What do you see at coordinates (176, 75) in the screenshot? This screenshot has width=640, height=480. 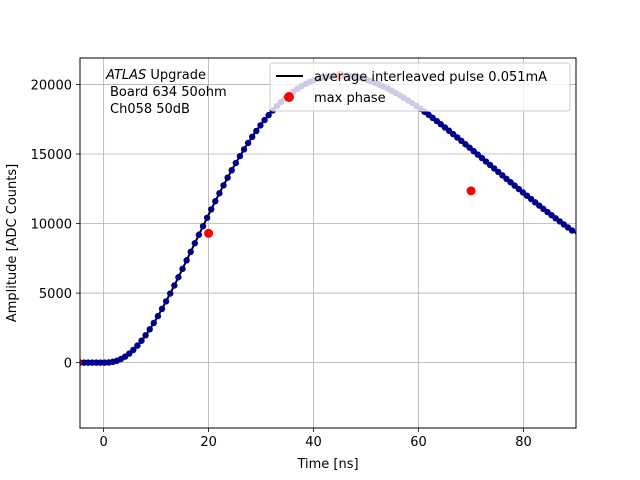 I see `annotation-upgrade: Upgrade` at bounding box center [176, 75].